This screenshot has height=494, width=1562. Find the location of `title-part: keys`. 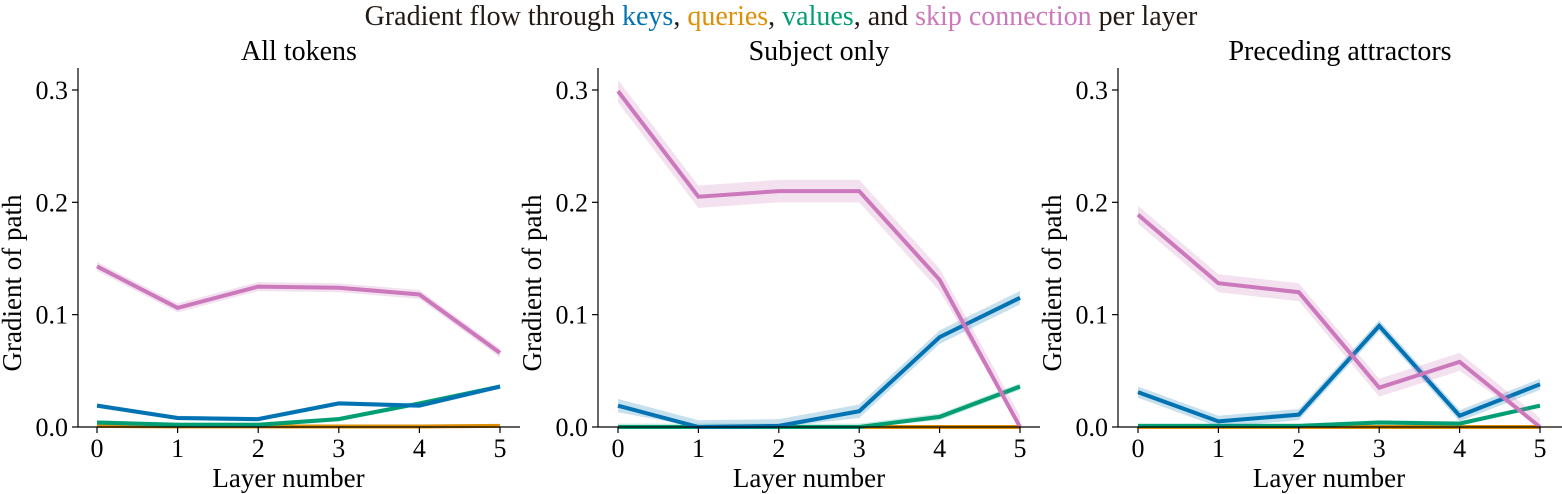

title-part: keys is located at coordinates (647, 16).